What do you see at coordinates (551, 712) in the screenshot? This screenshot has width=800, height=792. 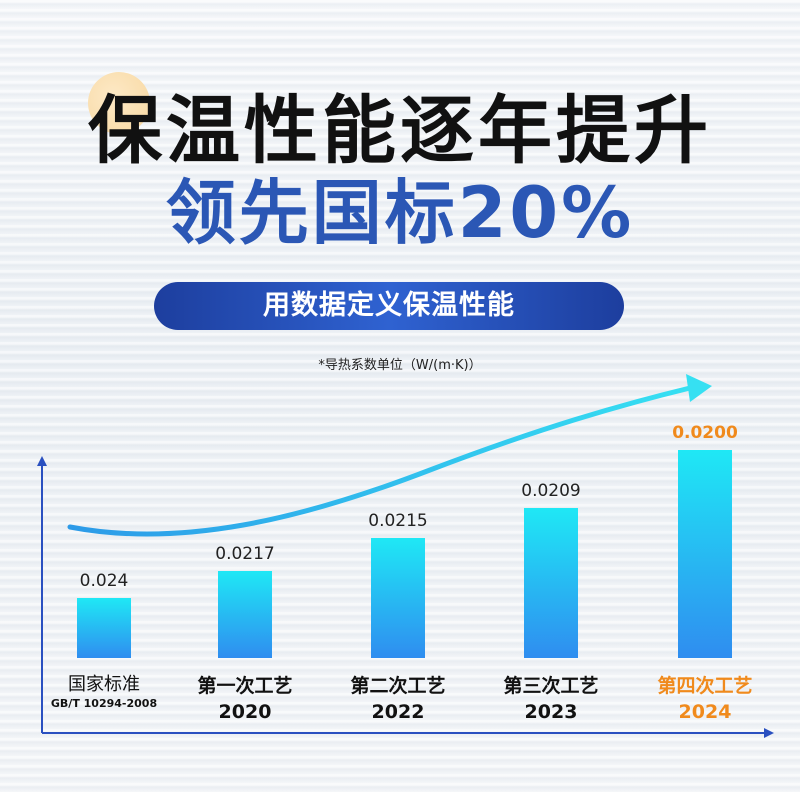 I see `category-sublabel-3: 2023` at bounding box center [551, 712].